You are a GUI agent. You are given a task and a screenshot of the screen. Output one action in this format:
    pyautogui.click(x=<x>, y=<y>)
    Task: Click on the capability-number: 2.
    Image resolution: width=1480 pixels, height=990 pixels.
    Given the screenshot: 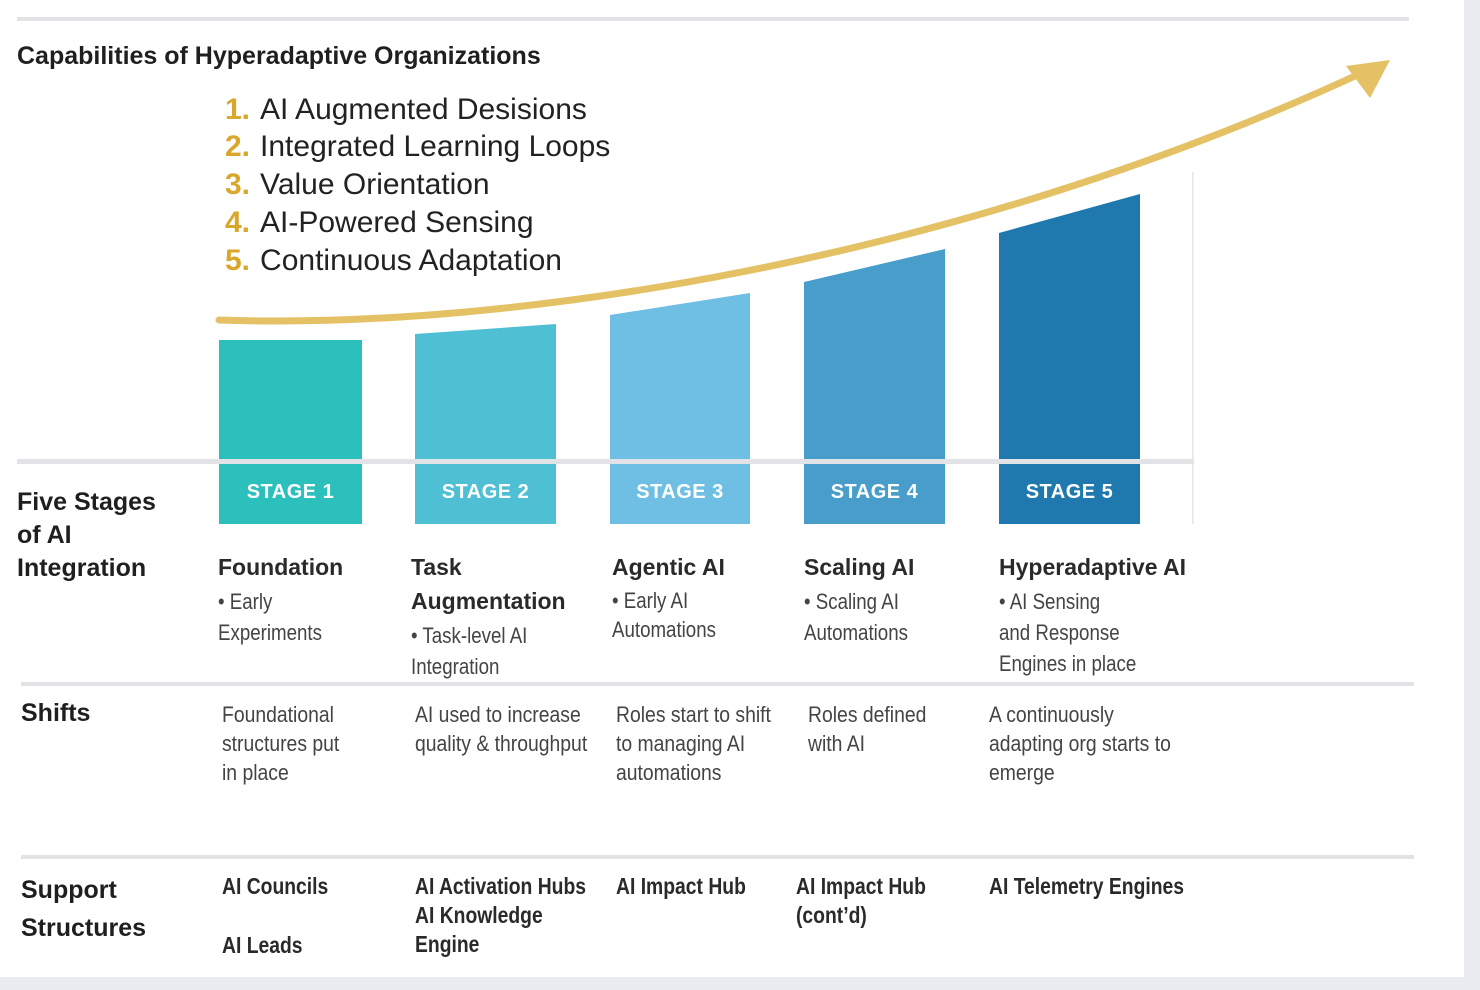 What is the action you would take?
    pyautogui.click(x=238, y=146)
    